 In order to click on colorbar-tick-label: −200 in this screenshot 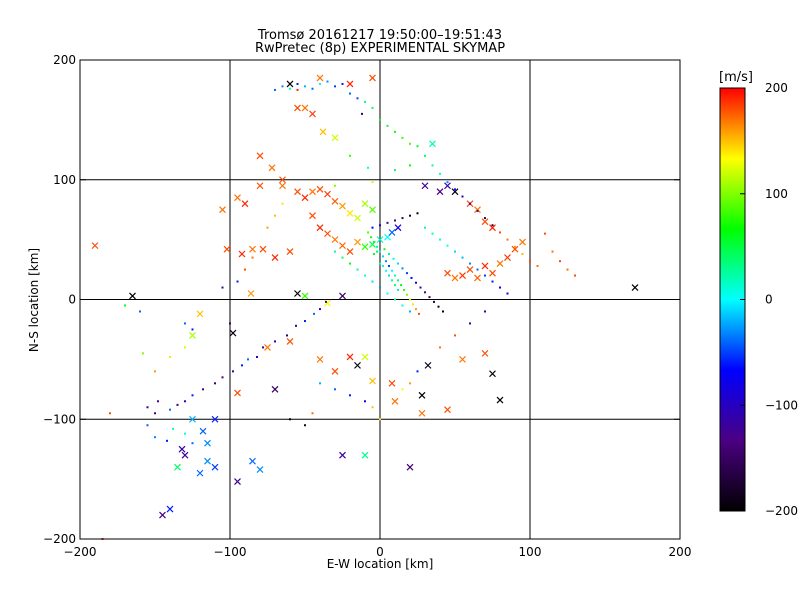, I will do `click(781, 511)`.